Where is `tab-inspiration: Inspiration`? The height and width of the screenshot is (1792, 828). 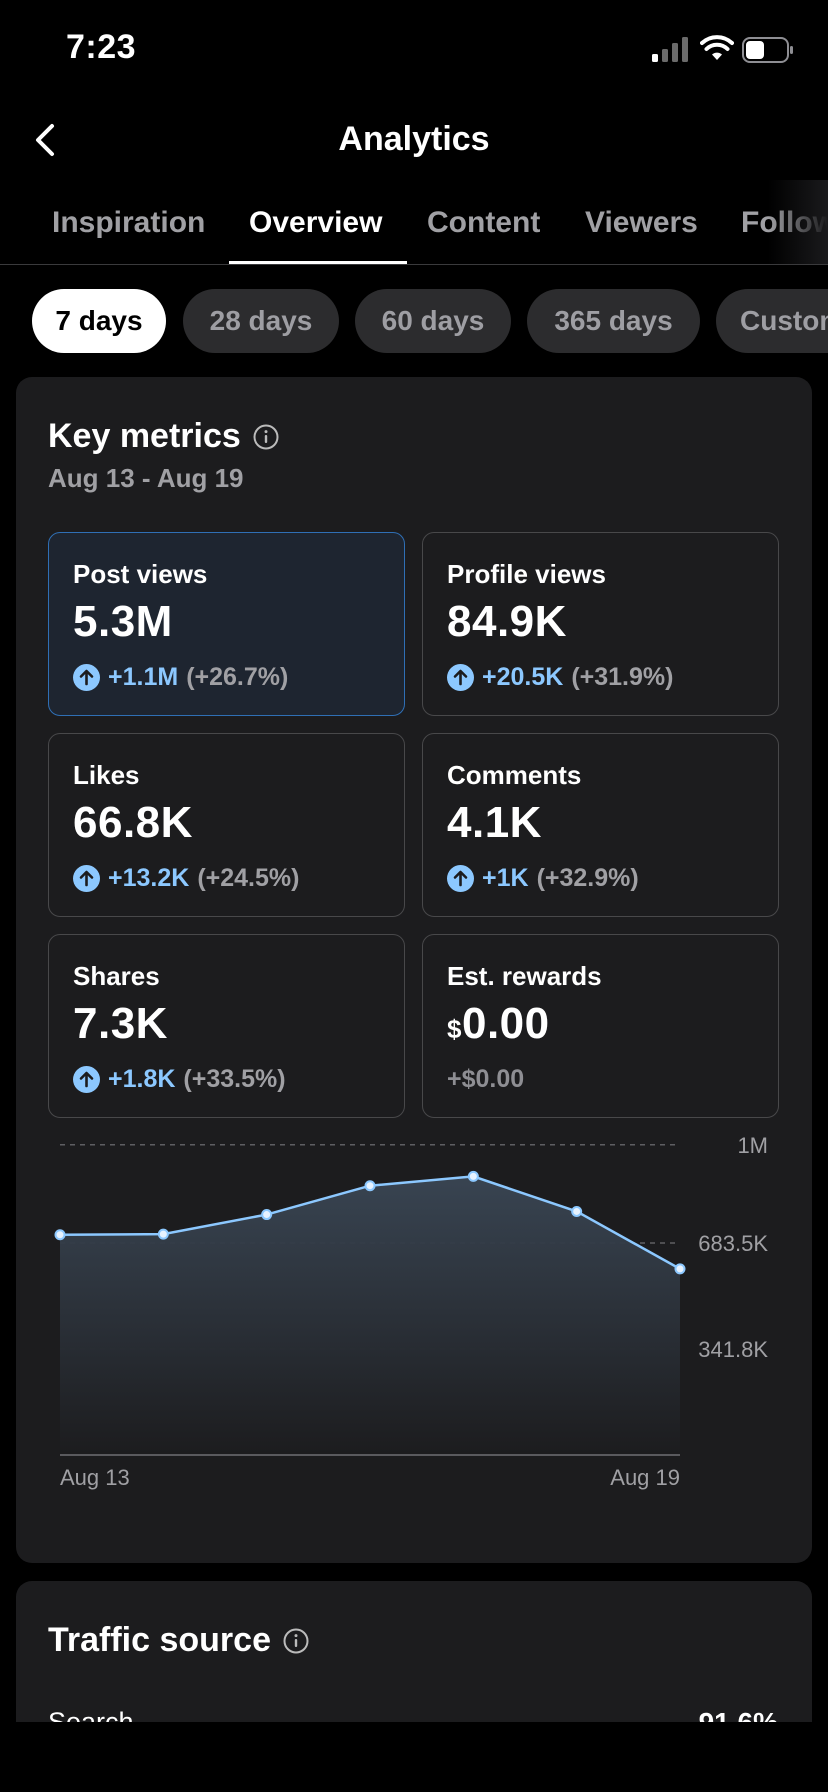
tab-inspiration: Inspiration is located at coordinates (129, 222).